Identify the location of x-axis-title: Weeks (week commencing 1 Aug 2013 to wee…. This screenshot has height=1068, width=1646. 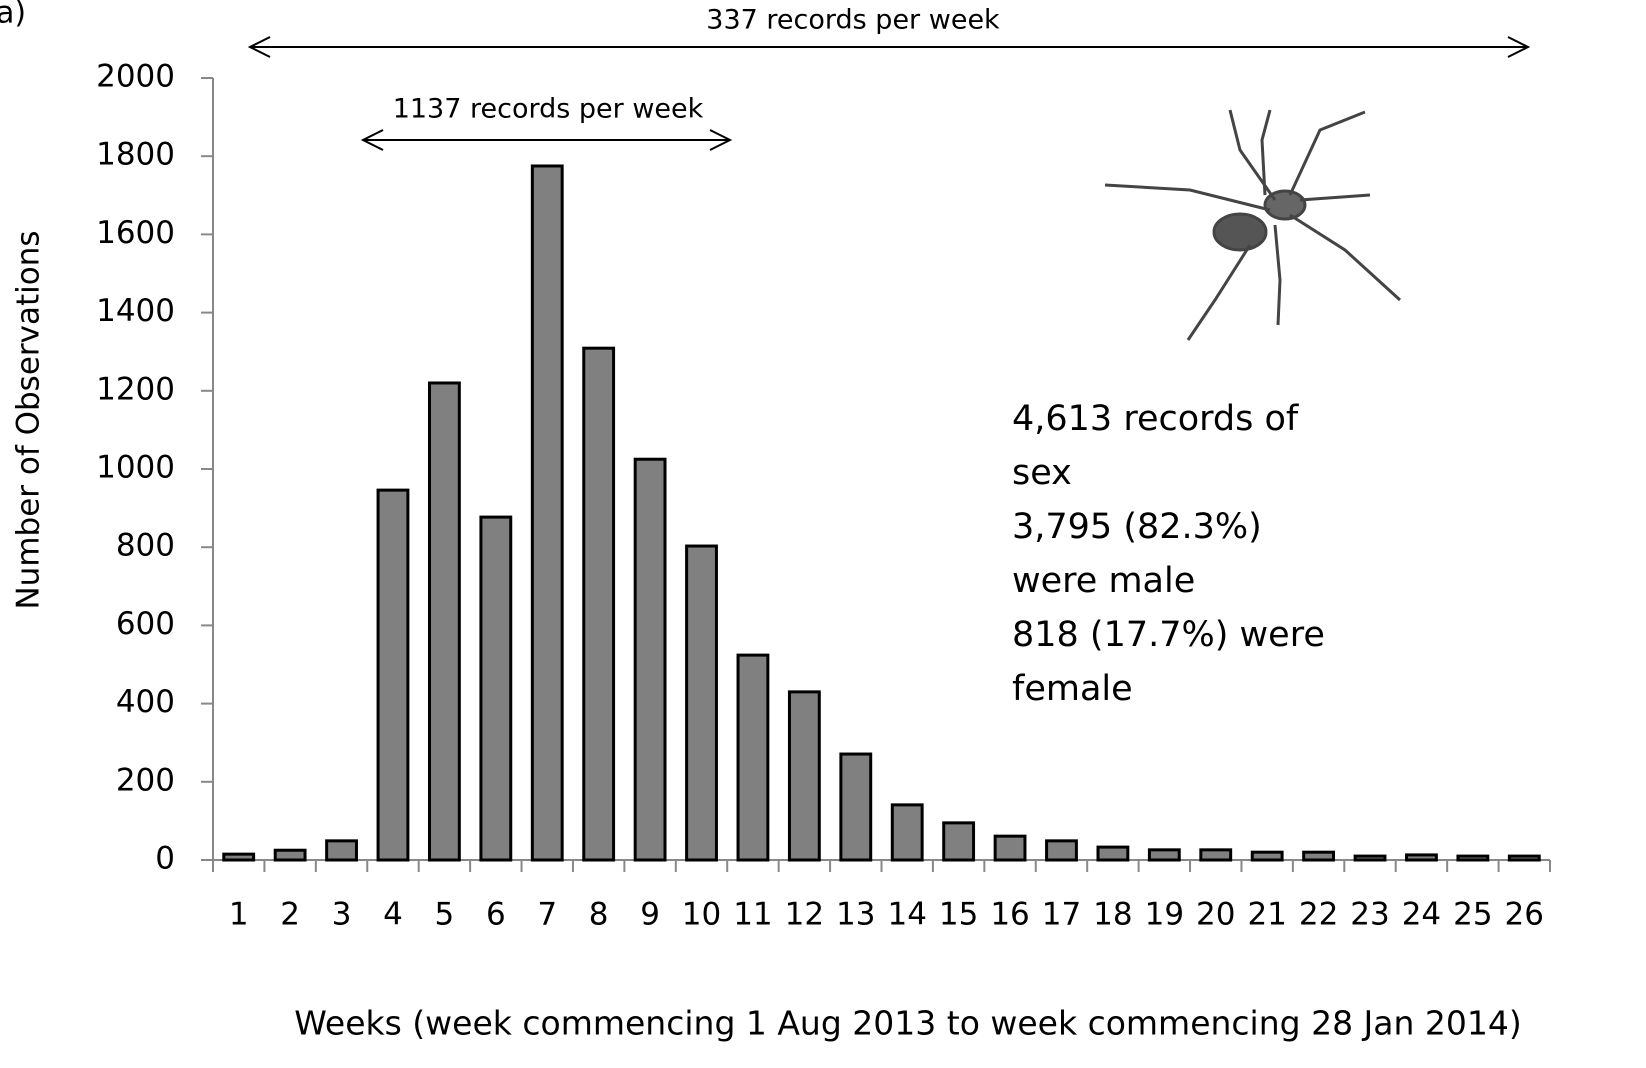
(908, 1023).